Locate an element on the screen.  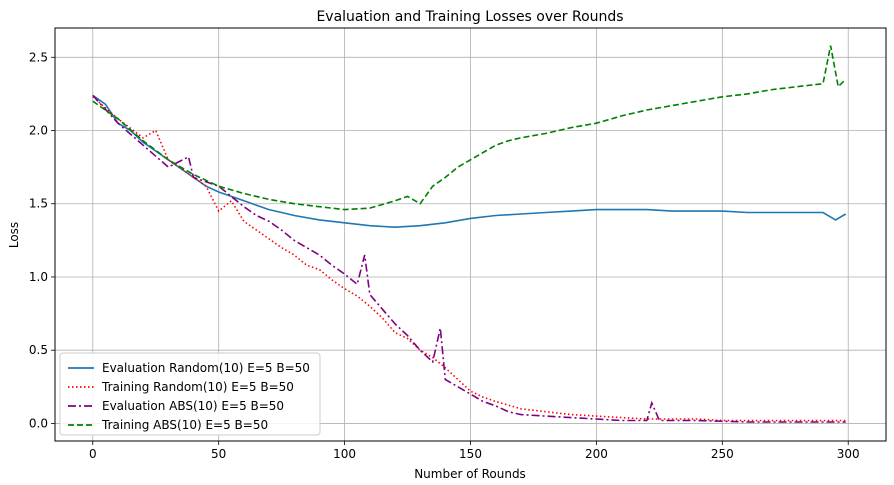
y-axis-label: Loss is located at coordinates (14, 235).